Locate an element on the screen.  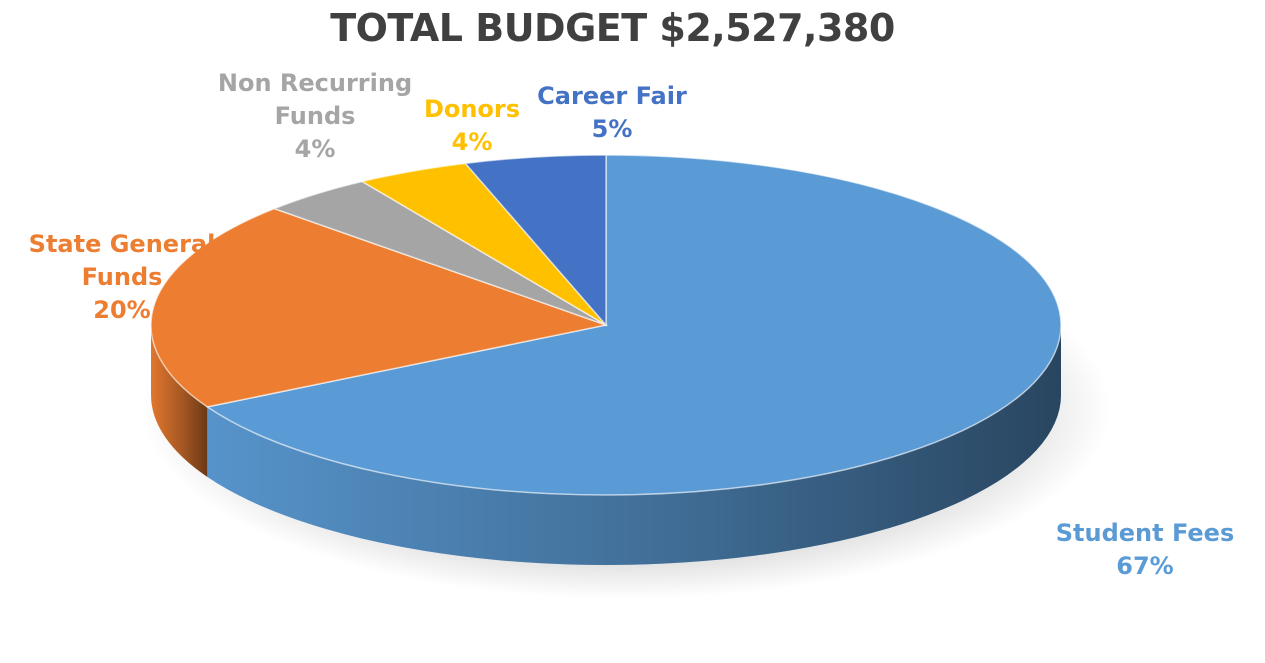
label-donors-name: Donors is located at coordinates (472, 109).